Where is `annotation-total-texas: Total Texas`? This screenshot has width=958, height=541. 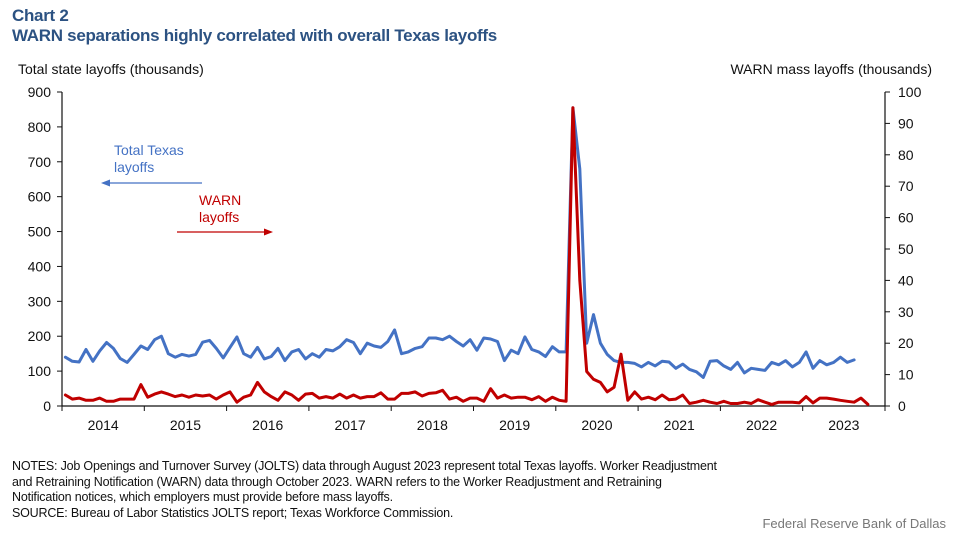
annotation-total-texas: Total Texas is located at coordinates (149, 150).